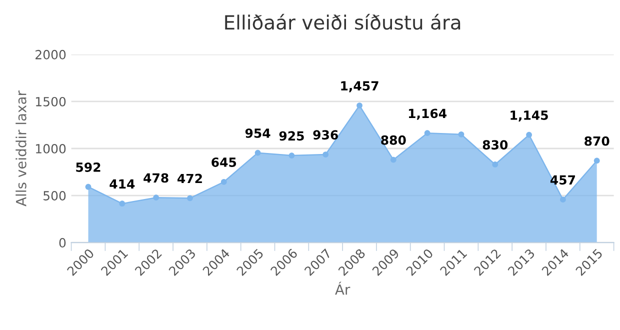 This screenshot has height=330, width=620. What do you see at coordinates (51, 149) in the screenshot?
I see `y-tick-label: 1000` at bounding box center [51, 149].